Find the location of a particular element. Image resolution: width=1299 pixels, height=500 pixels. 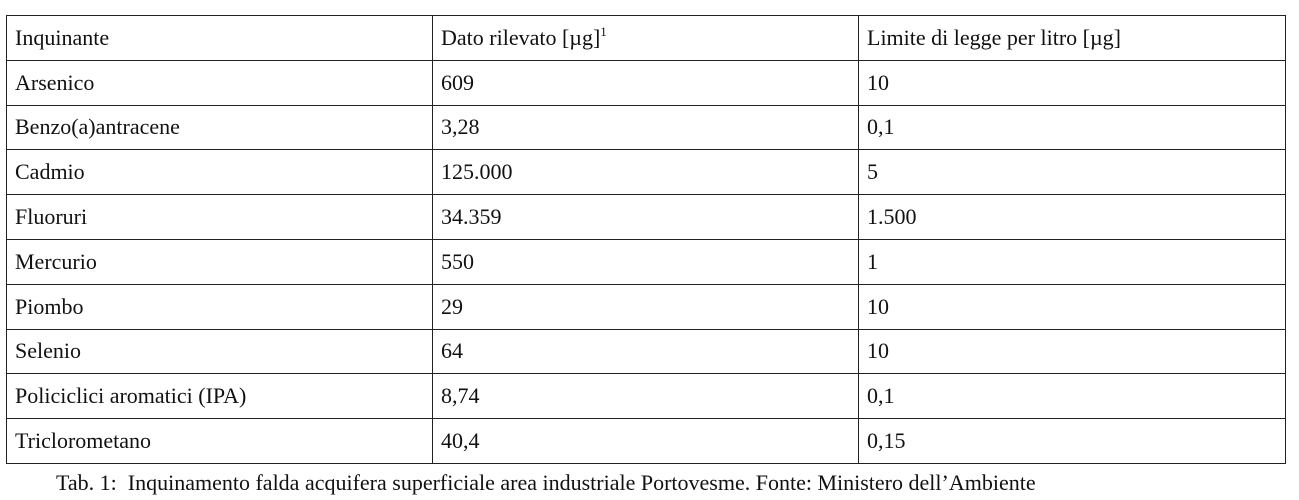

table-cell: 609 is located at coordinates (645, 82).